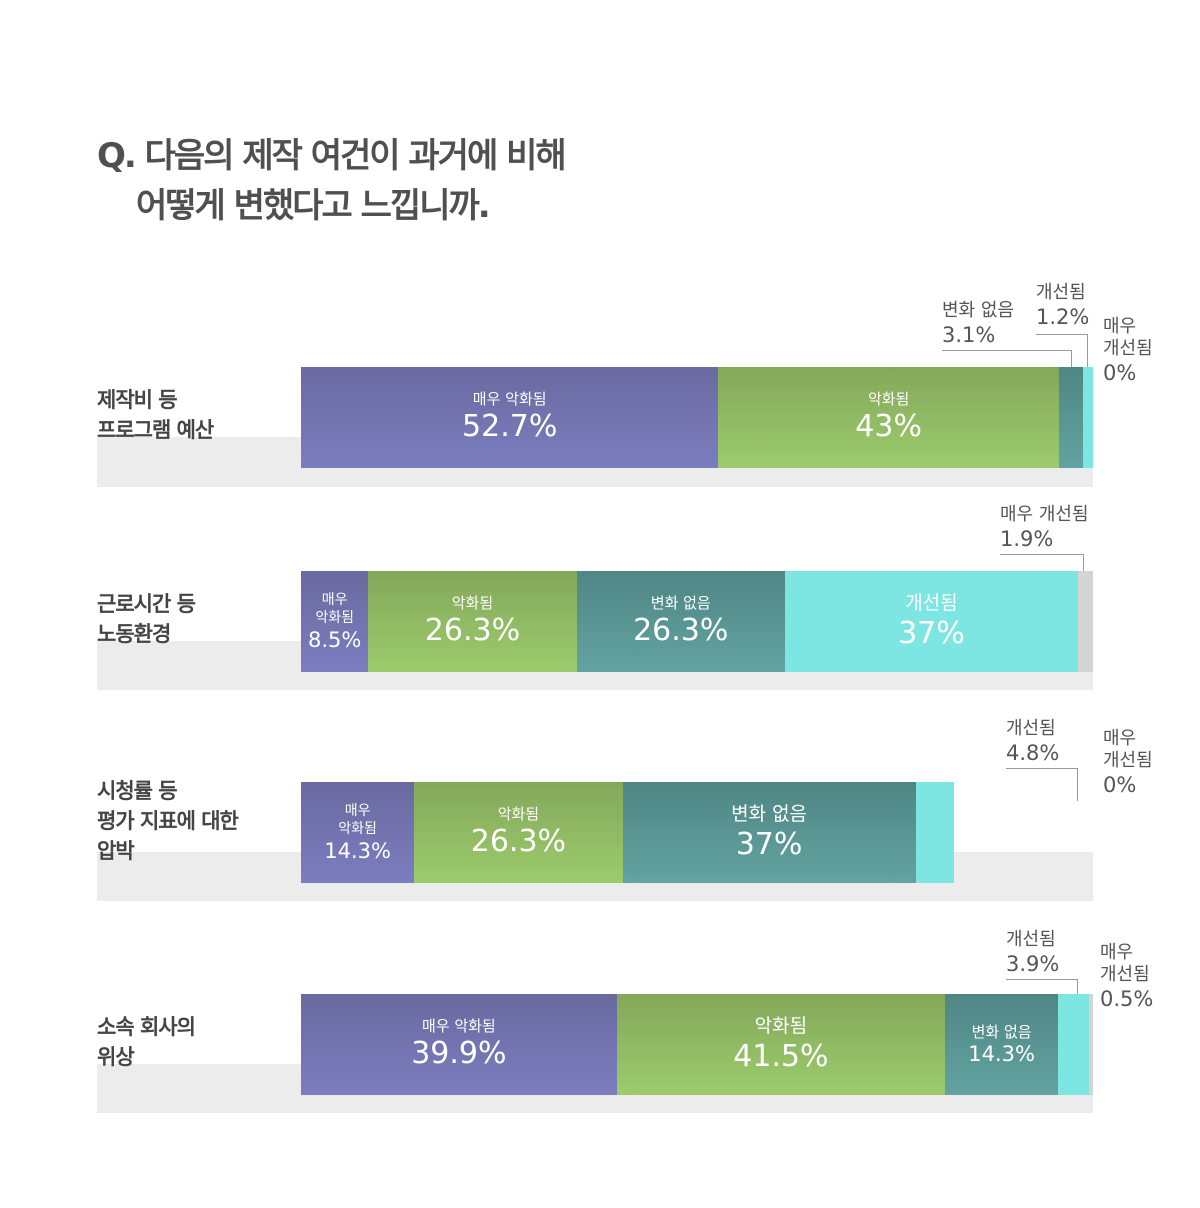  What do you see at coordinates (146, 619) in the screenshot?
I see `row-label: 근로시간 등 노동환경` at bounding box center [146, 619].